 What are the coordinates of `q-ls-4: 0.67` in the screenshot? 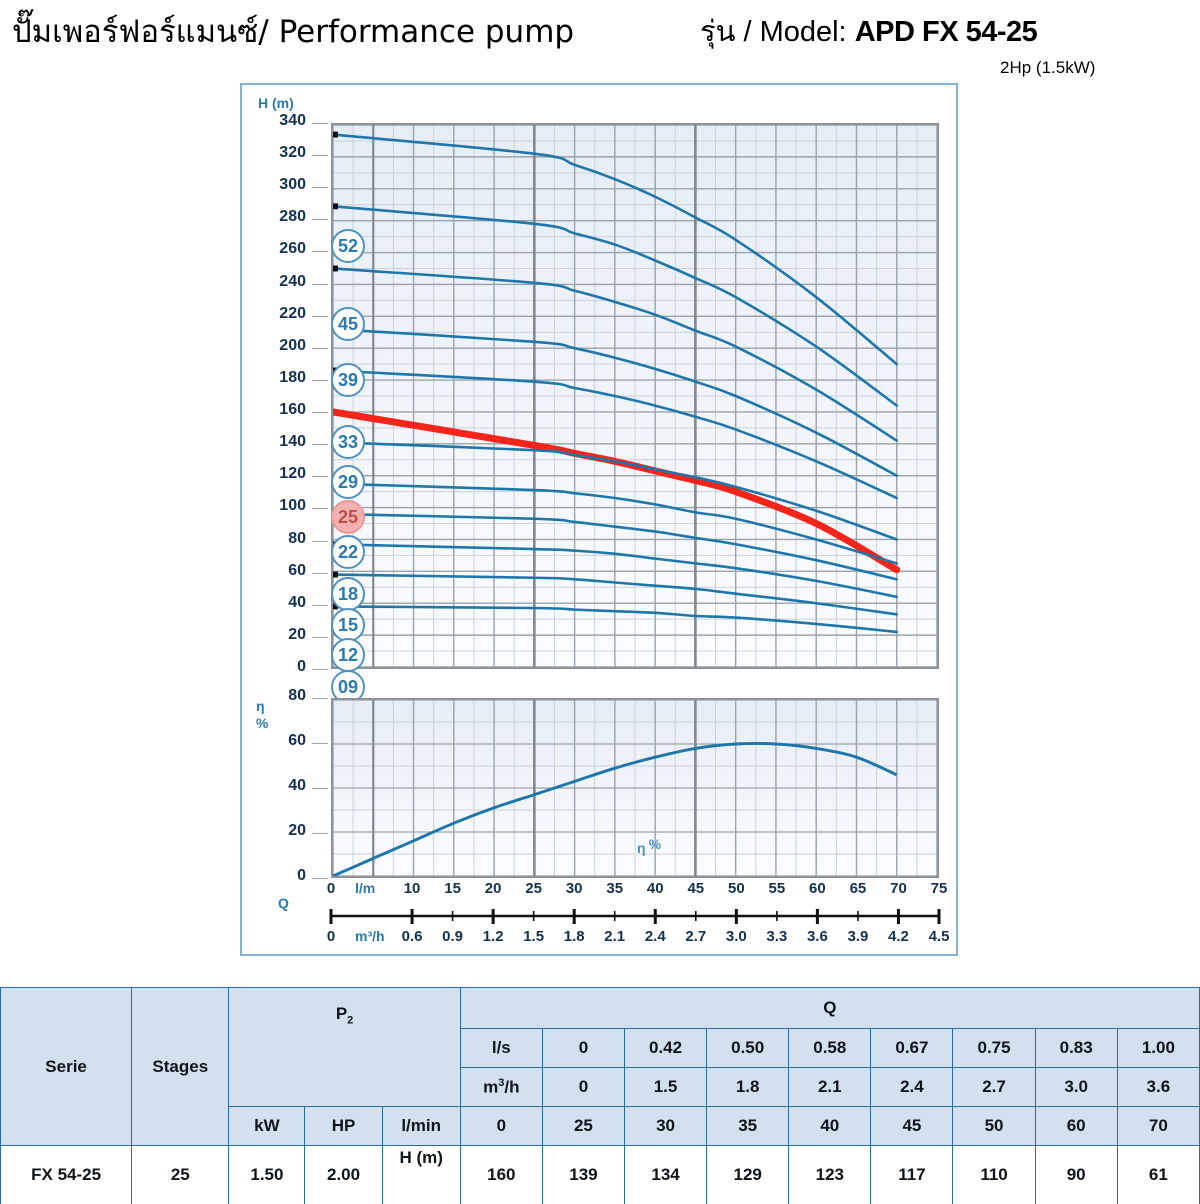 It's located at (912, 1048).